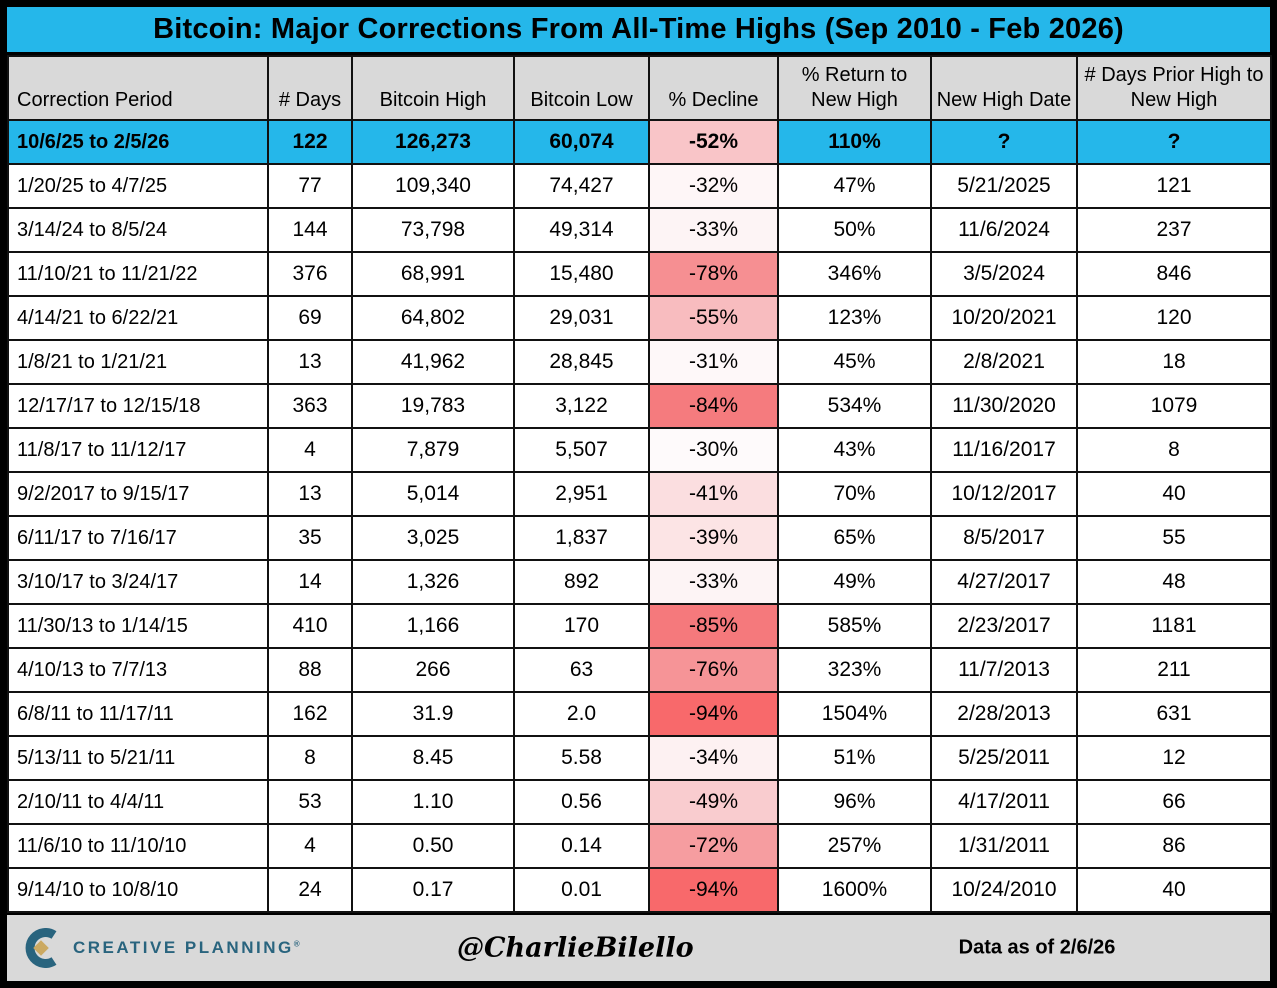 The width and height of the screenshot is (1277, 988). I want to click on cell-return_to_new_high: 323%, so click(854, 670).